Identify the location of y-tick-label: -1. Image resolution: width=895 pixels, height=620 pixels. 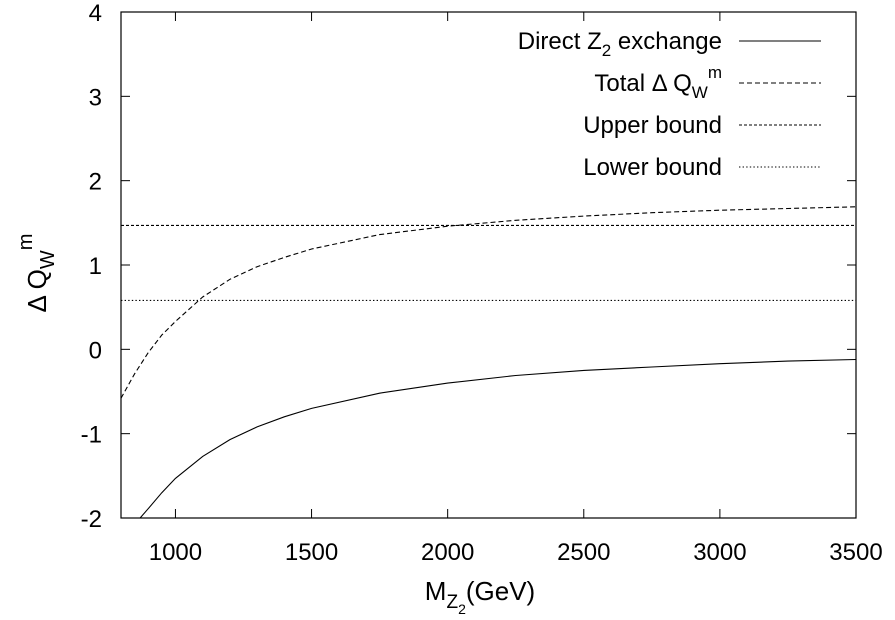
(91, 435).